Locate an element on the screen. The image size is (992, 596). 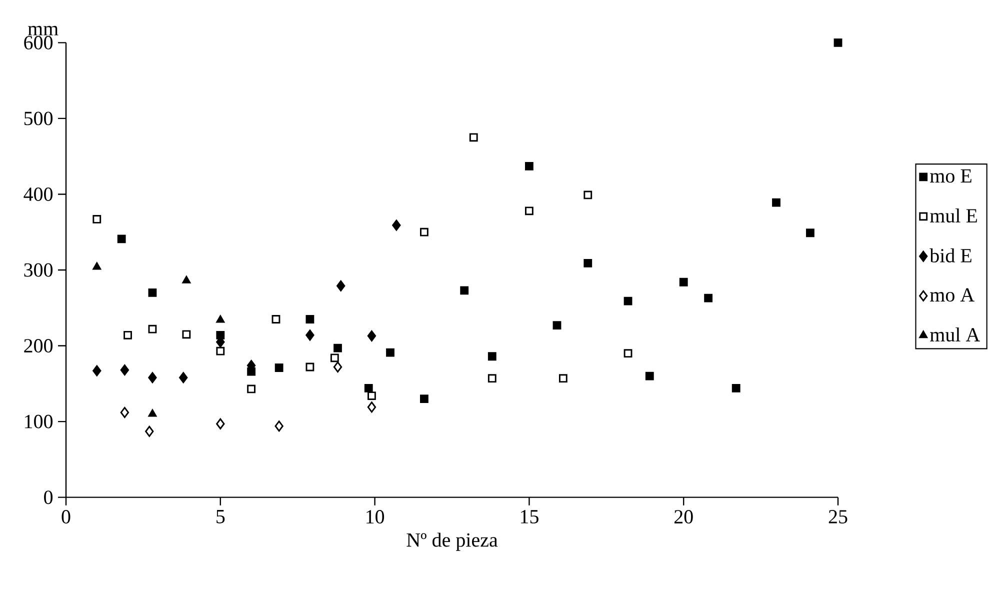
y-tick-label: 600 is located at coordinates (38, 43).